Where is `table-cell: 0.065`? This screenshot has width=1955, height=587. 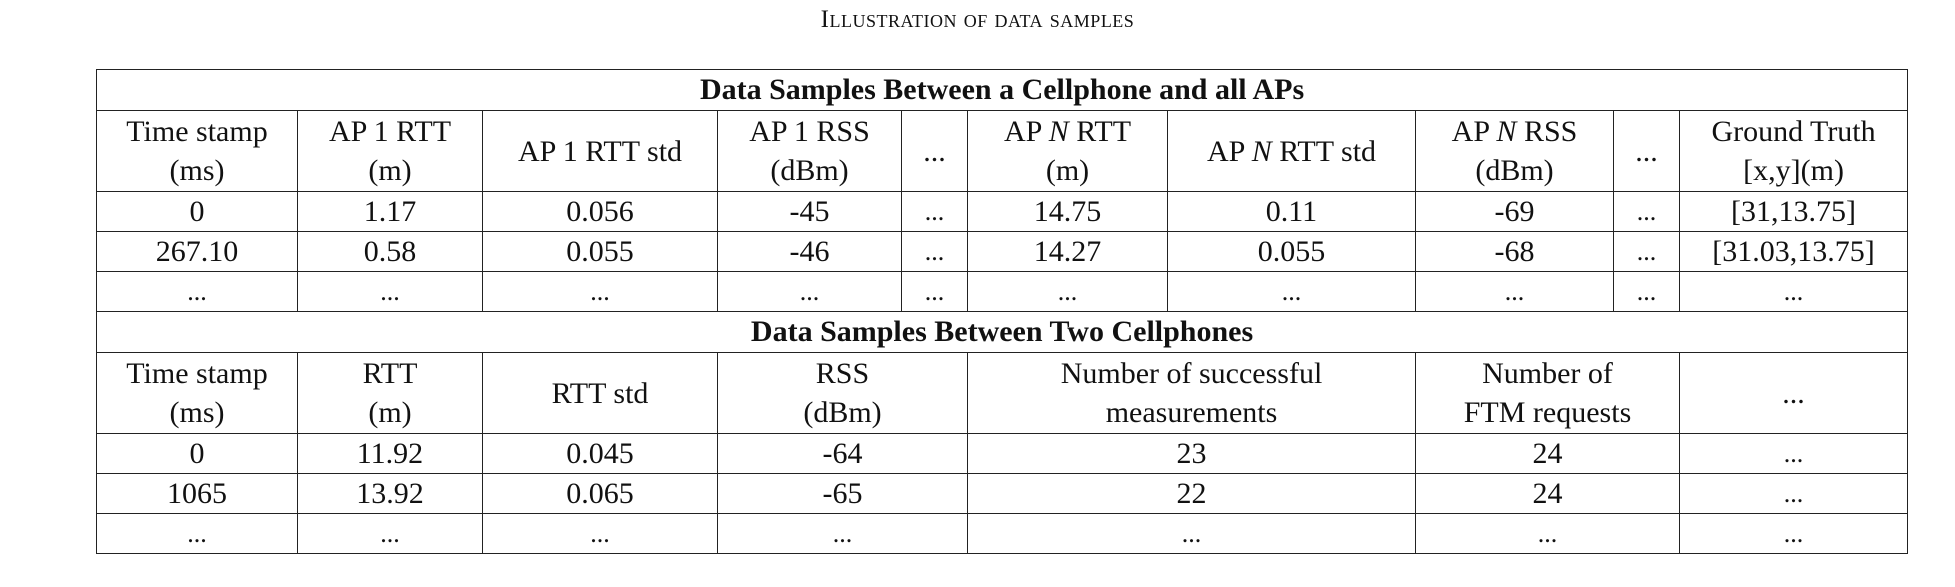
table-cell: 0.065 is located at coordinates (600, 493).